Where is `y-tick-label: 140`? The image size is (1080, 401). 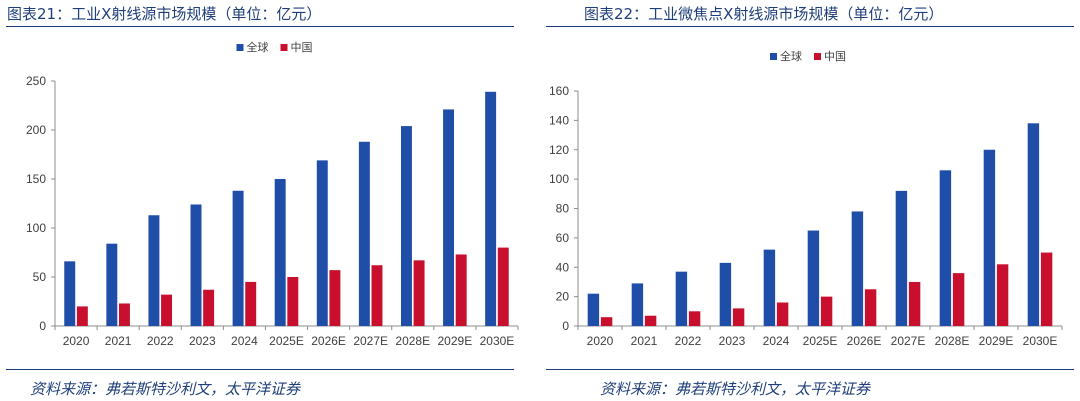 y-tick-label: 140 is located at coordinates (559, 120).